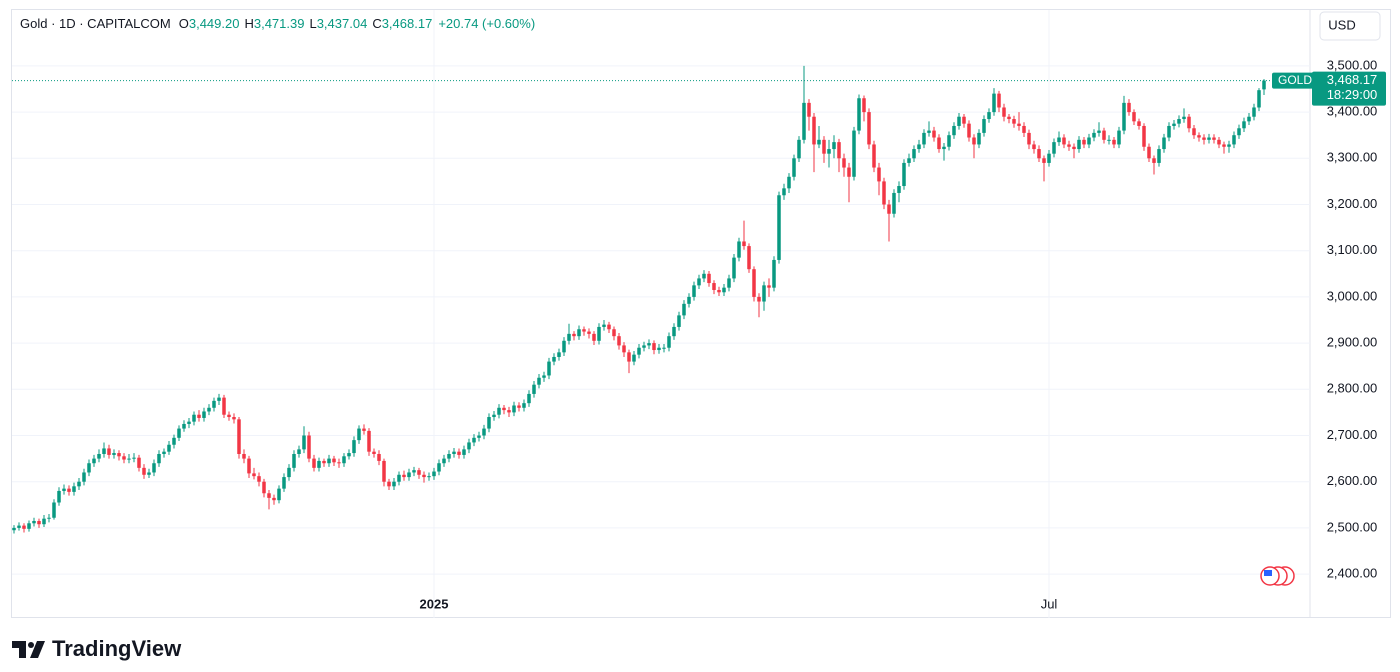 This screenshot has width=1400, height=672. I want to click on logo: TradingView, so click(97, 648).